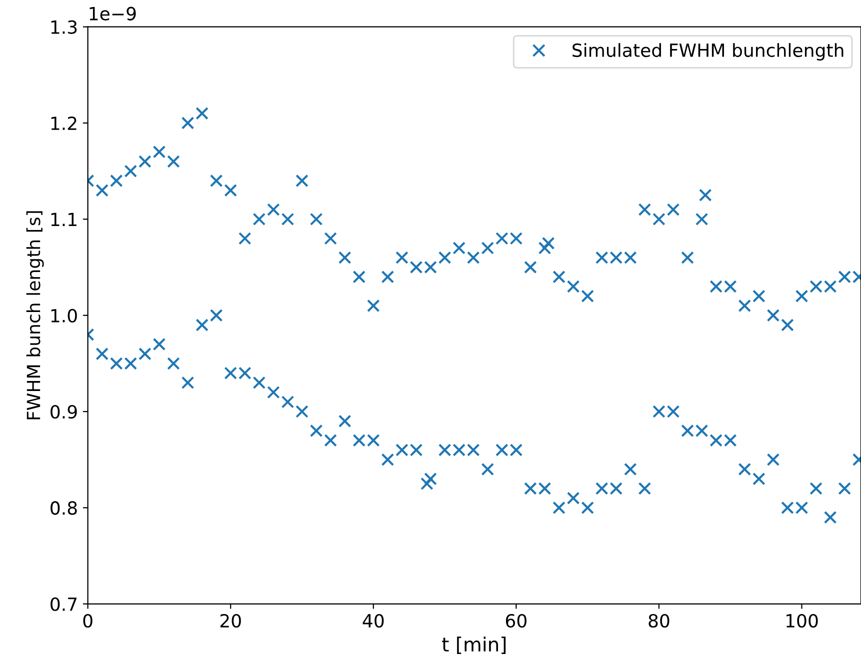 Image resolution: width=861 pixels, height=671 pixels. Describe the element at coordinates (230, 621) in the screenshot. I see `x-tick-label: 20` at that location.